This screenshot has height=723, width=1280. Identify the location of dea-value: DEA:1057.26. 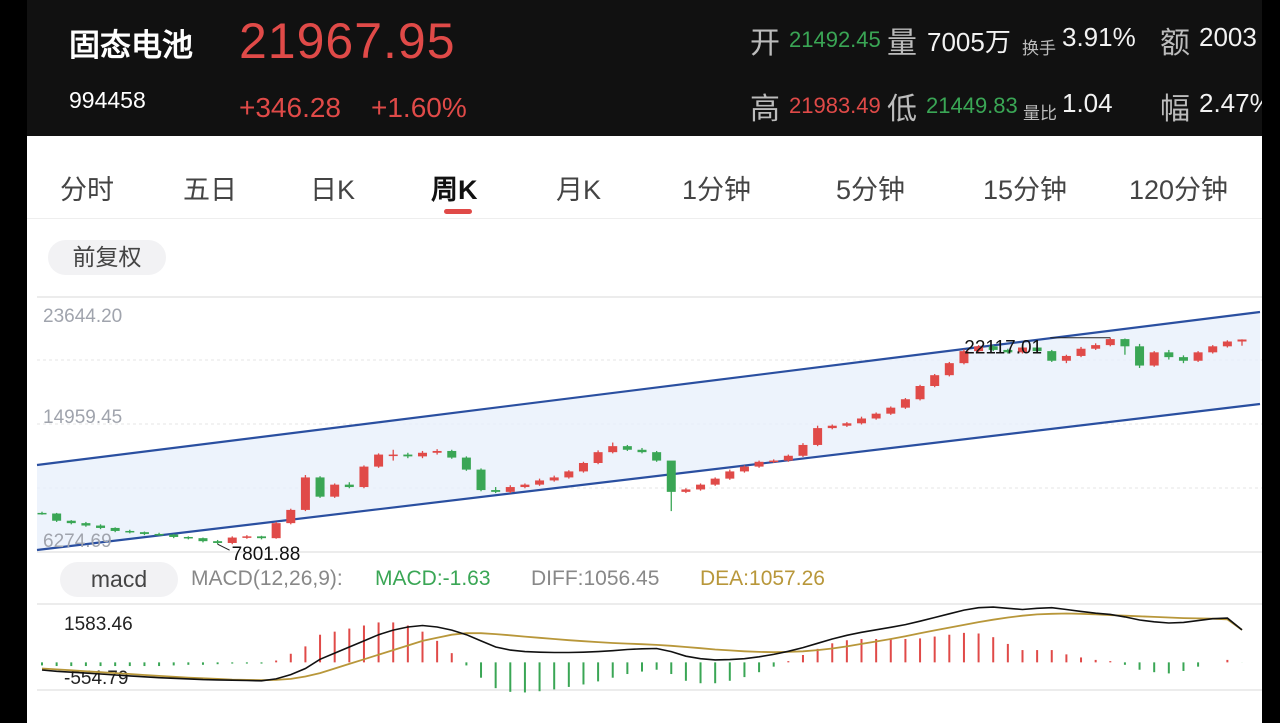
(762, 578).